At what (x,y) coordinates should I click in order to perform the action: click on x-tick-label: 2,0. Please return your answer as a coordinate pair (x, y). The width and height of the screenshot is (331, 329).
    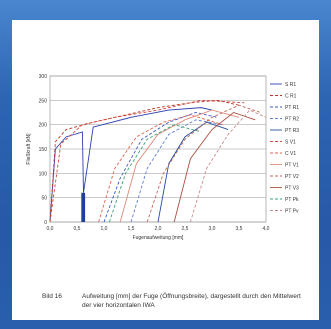
    Looking at the image, I should click on (158, 229).